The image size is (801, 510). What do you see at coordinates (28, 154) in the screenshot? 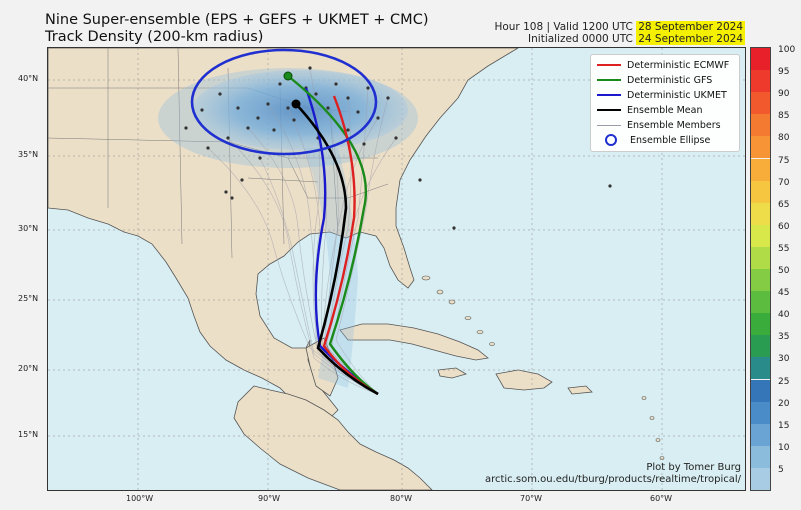
I see `lat-label-35: 35°N` at bounding box center [28, 154].